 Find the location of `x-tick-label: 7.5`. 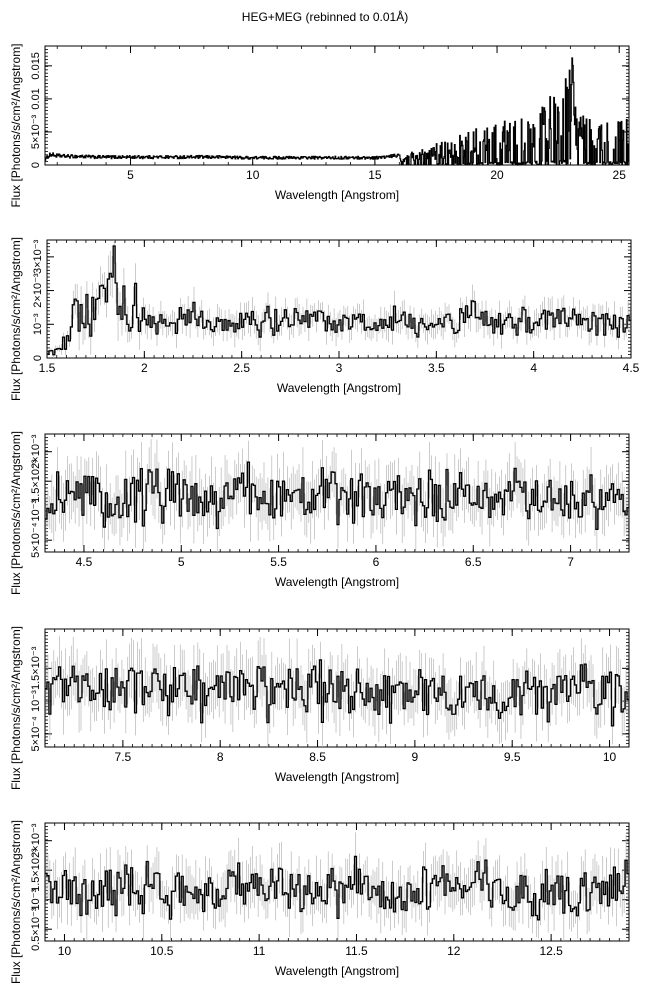

x-tick-label: 7.5 is located at coordinates (123, 757).